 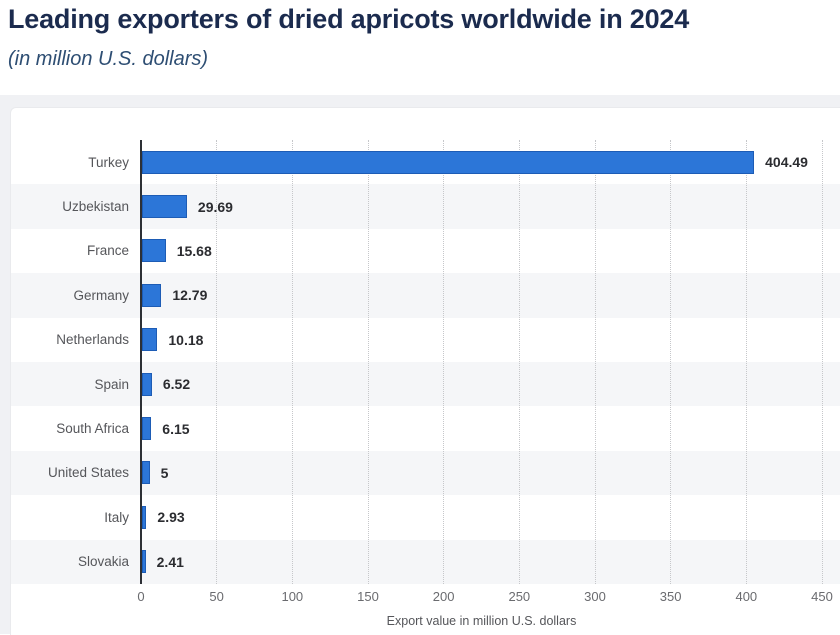 What do you see at coordinates (425, 295) in the screenshot?
I see `chart-row-germany: Germany 12.79` at bounding box center [425, 295].